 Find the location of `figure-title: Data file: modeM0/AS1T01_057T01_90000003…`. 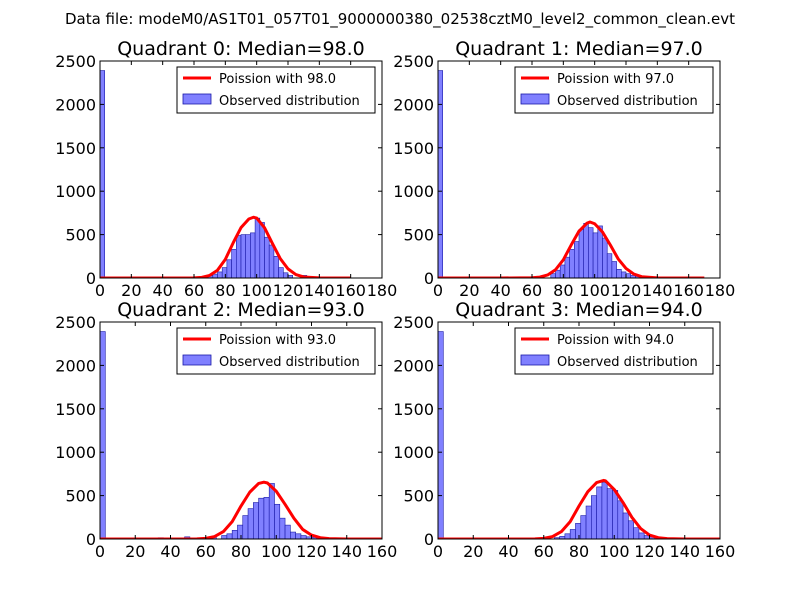

figure-title: Data file: modeM0/AS1T01_057T01_90000003… is located at coordinates (400, 19).